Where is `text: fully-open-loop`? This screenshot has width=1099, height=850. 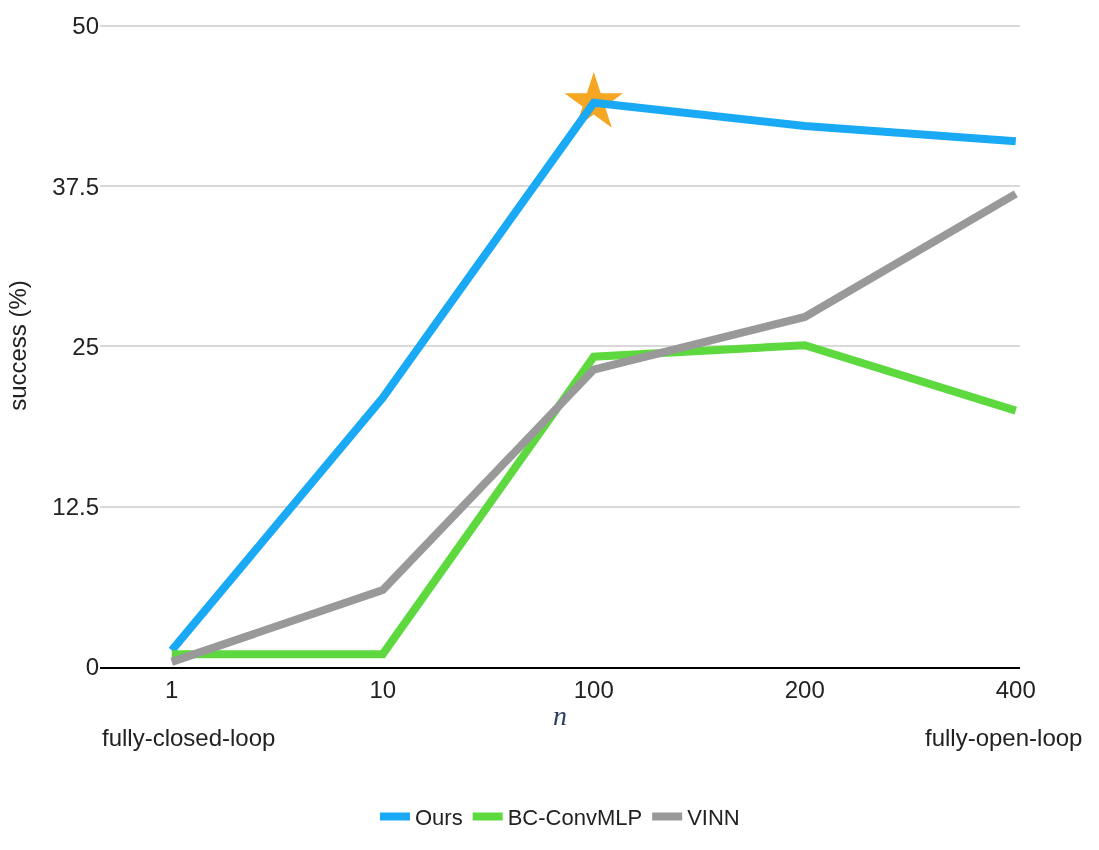
text: fully-open-loop is located at coordinates (1004, 737).